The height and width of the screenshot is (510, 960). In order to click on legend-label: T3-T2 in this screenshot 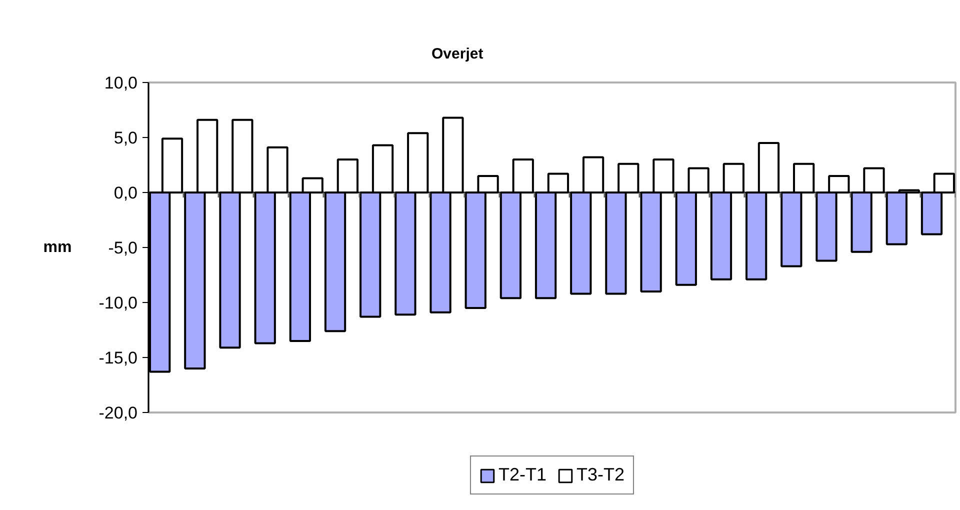, I will do `click(600, 475)`.